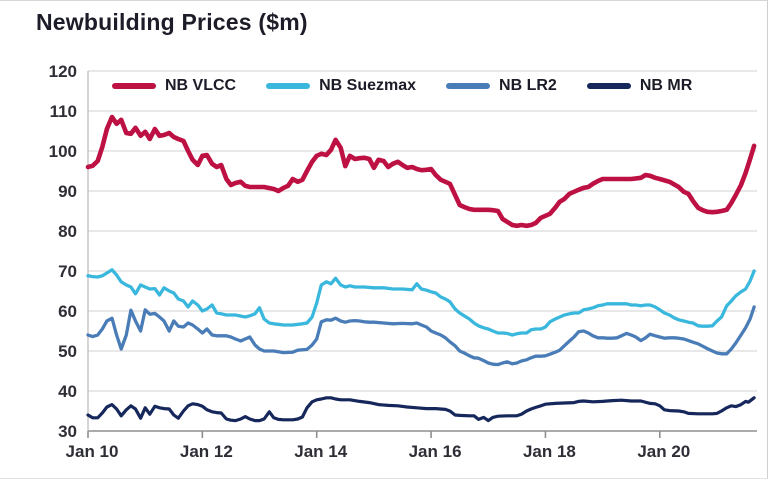  I want to click on y-axis-tick-label: 70, so click(67, 271).